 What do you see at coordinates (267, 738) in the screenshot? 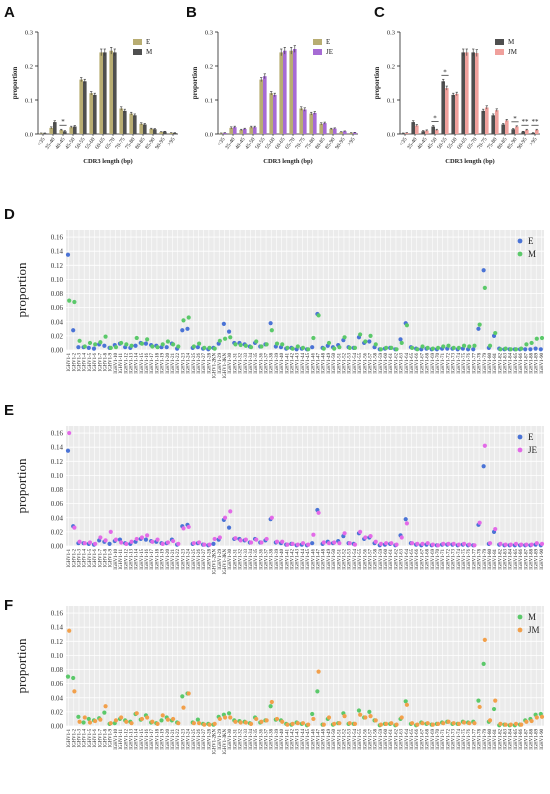
I see `x-tick-label: IGHV1-37` at bounding box center [267, 738].